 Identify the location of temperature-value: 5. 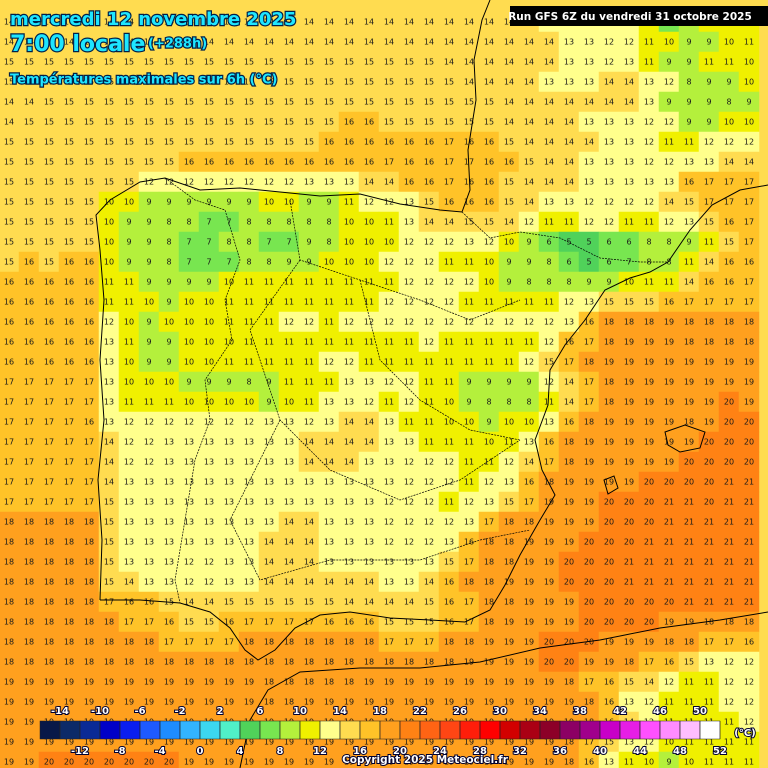
(588, 262).